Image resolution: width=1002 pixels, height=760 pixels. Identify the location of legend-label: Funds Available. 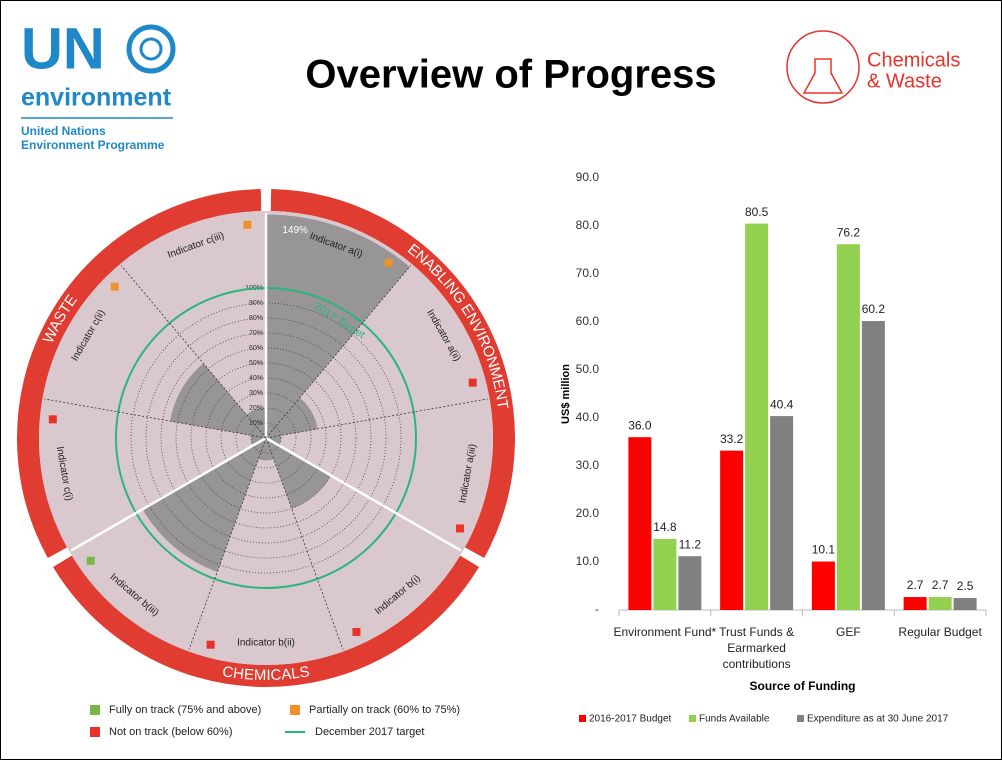
(734, 719).